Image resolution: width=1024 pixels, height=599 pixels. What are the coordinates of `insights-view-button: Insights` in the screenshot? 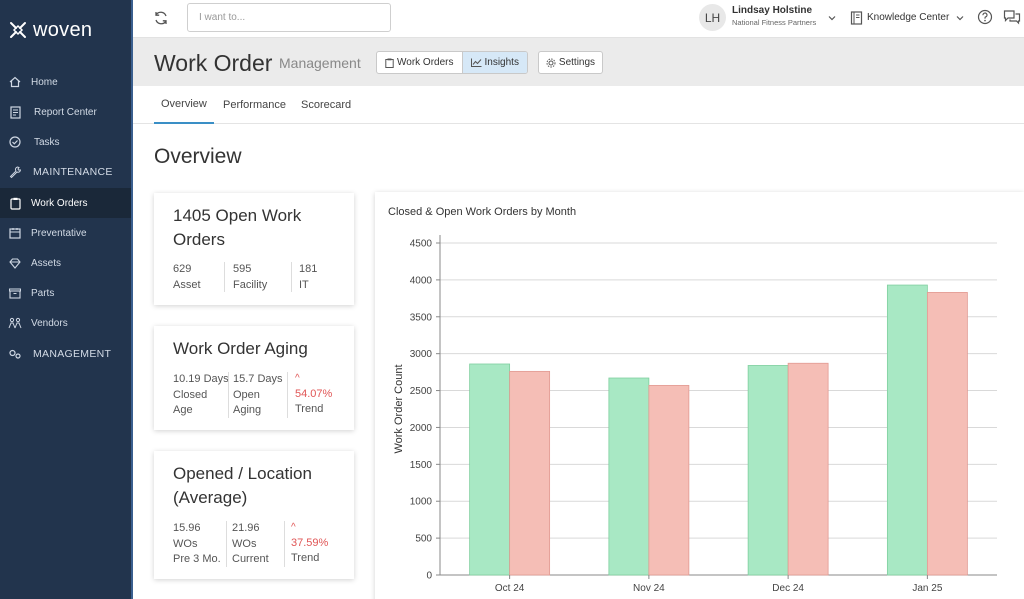 It's located at (494, 62).